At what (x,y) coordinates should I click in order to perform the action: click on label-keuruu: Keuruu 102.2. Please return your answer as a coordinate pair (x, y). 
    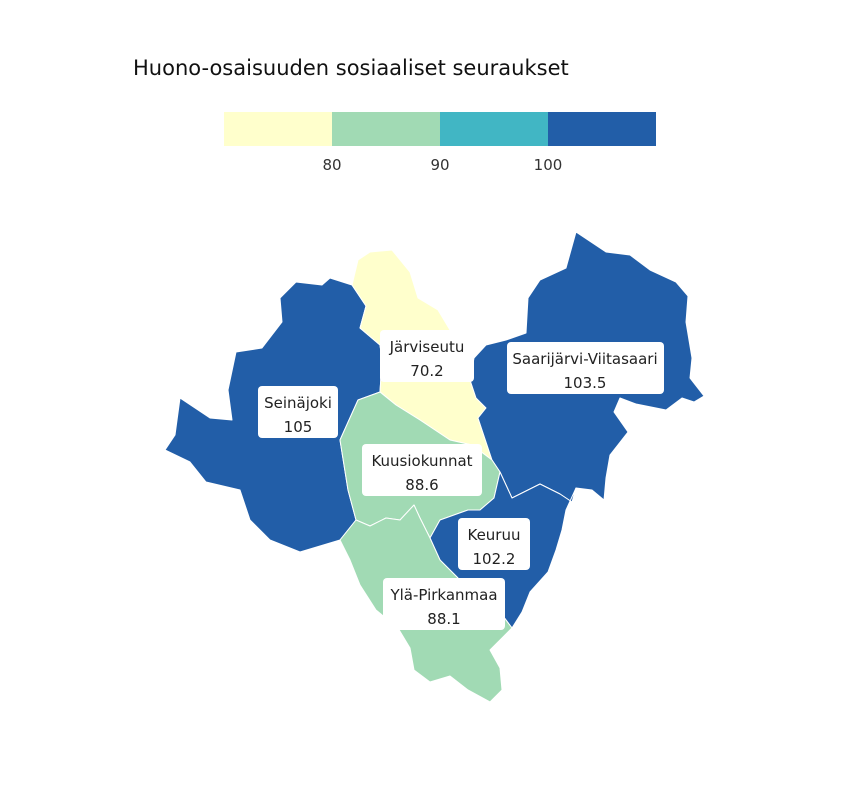
    Looking at the image, I should click on (494, 544).